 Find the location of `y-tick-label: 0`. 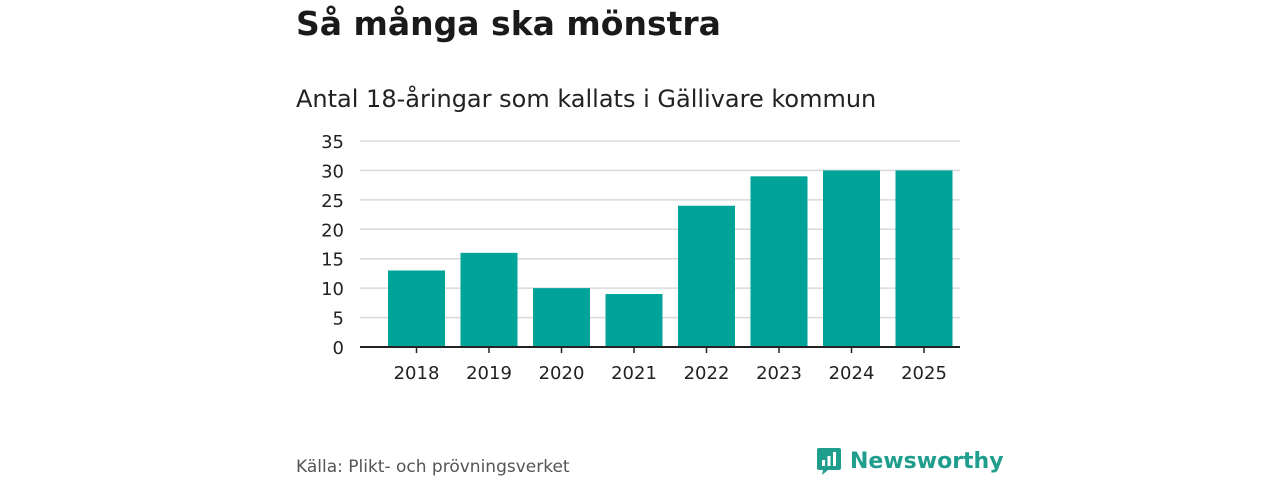

y-tick-label: 0 is located at coordinates (338, 348).